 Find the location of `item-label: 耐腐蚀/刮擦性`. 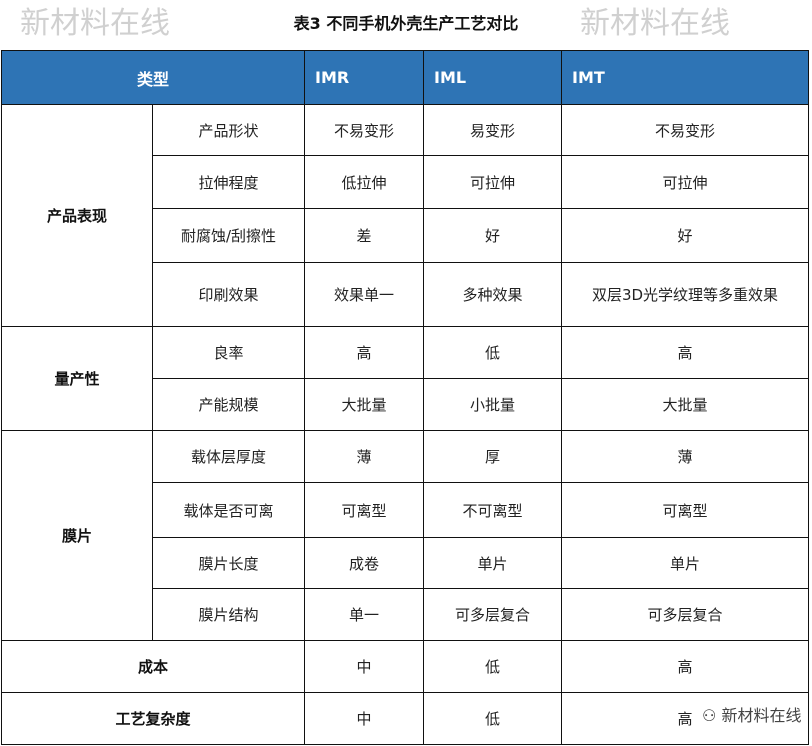

item-label: 耐腐蚀/刮擦性 is located at coordinates (228, 235).